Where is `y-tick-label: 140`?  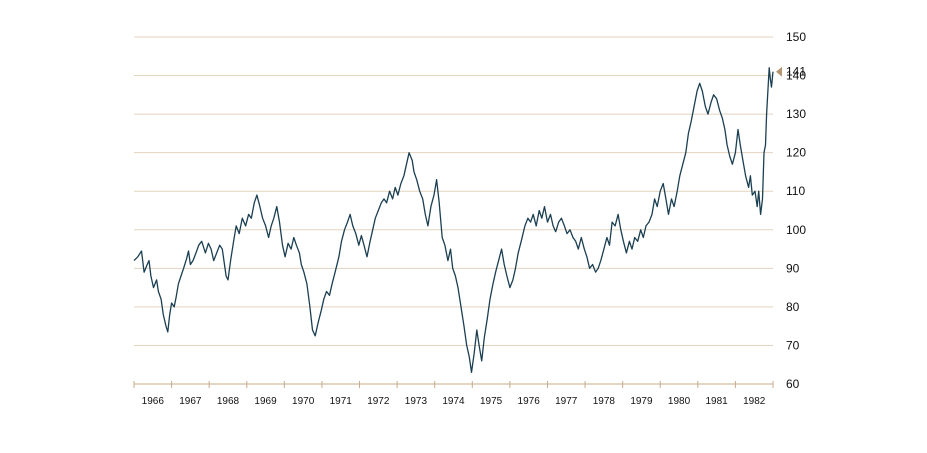 y-tick-label: 140 is located at coordinates (796, 76).